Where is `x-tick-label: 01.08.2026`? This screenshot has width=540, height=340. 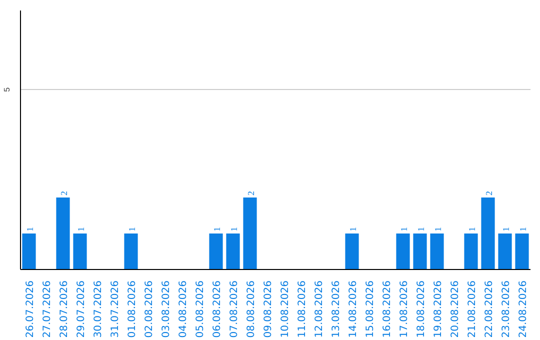 x-tick-label: 01.08.2026 is located at coordinates (132, 309).